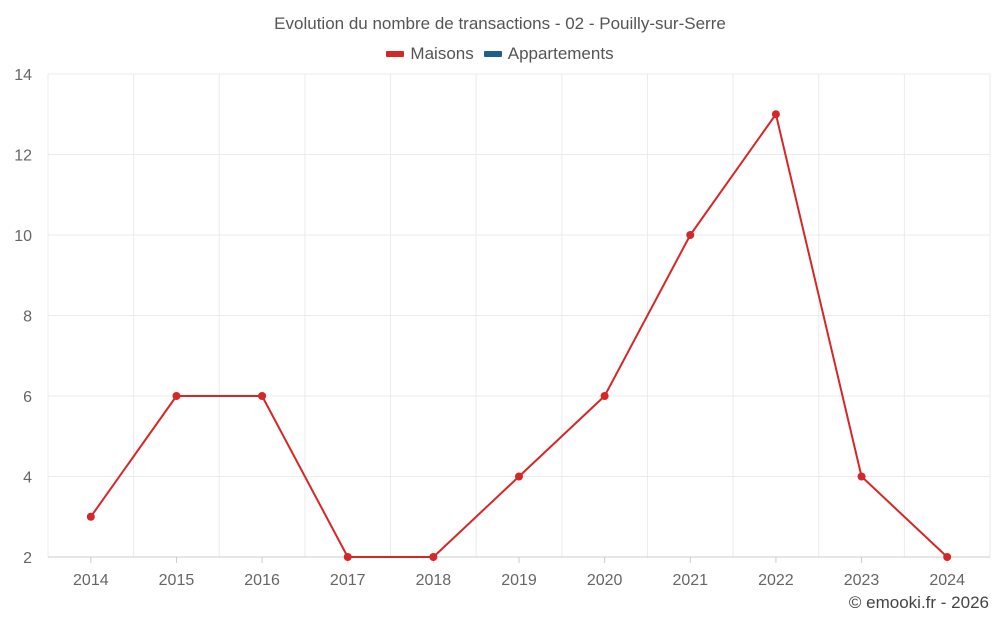  What do you see at coordinates (519, 559) in the screenshot?
I see `axes` at bounding box center [519, 559].